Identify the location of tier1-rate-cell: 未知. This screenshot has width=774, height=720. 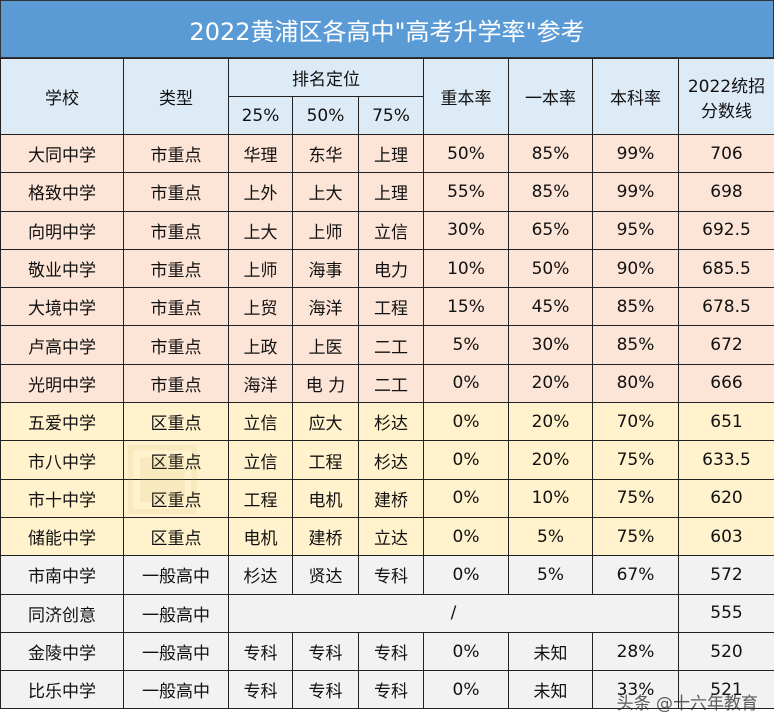
(550, 651).